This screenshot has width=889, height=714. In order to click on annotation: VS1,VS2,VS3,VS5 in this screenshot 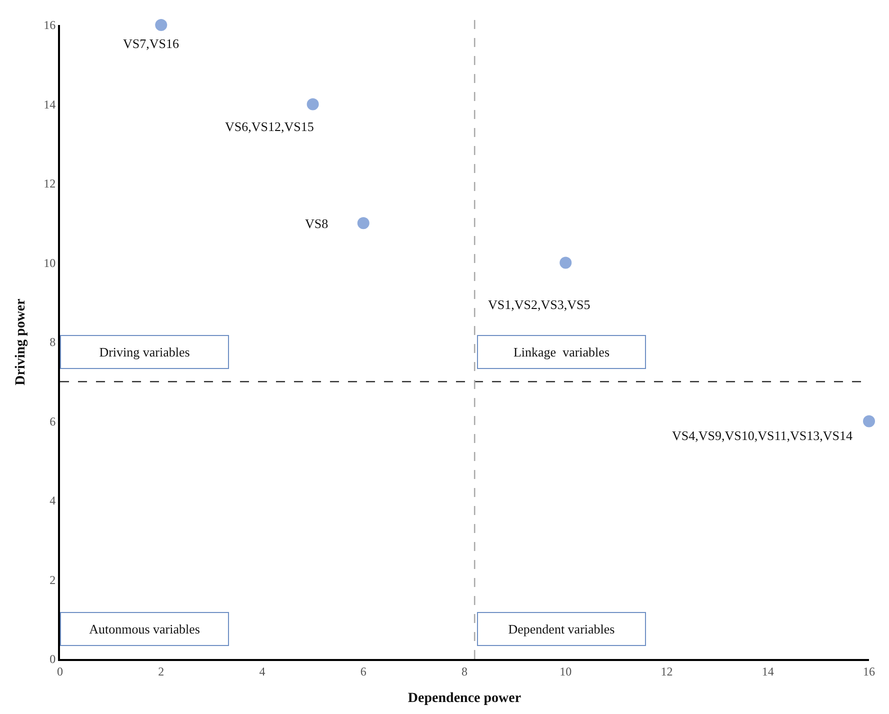, I will do `click(539, 304)`.